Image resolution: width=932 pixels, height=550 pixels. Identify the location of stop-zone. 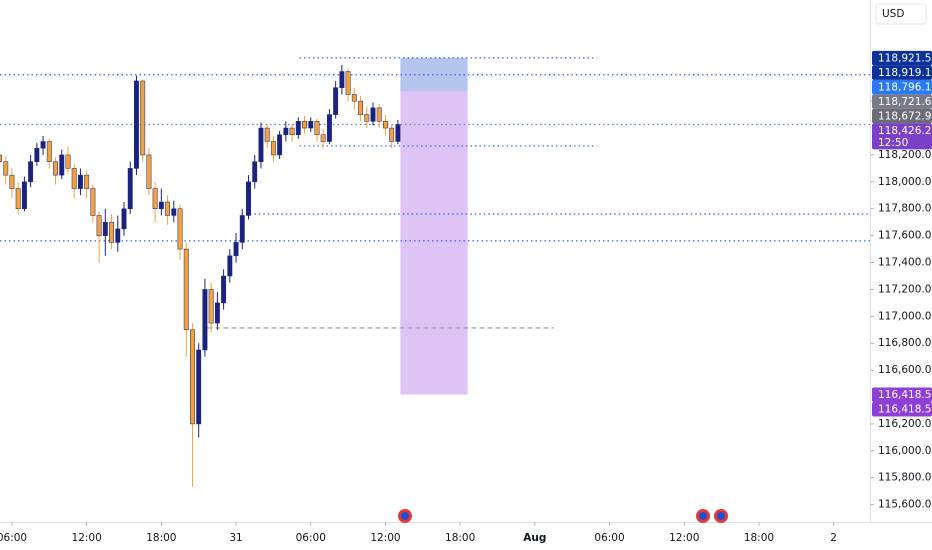
(434, 74).